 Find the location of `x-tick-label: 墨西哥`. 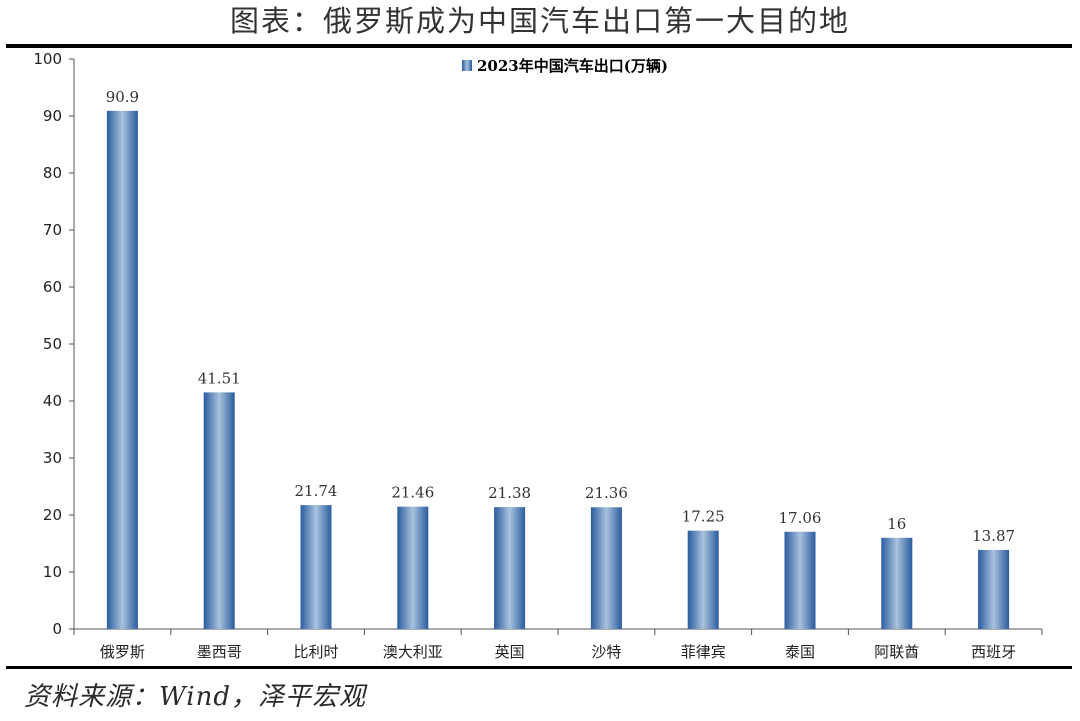

x-tick-label: 墨西哥 is located at coordinates (219, 651).